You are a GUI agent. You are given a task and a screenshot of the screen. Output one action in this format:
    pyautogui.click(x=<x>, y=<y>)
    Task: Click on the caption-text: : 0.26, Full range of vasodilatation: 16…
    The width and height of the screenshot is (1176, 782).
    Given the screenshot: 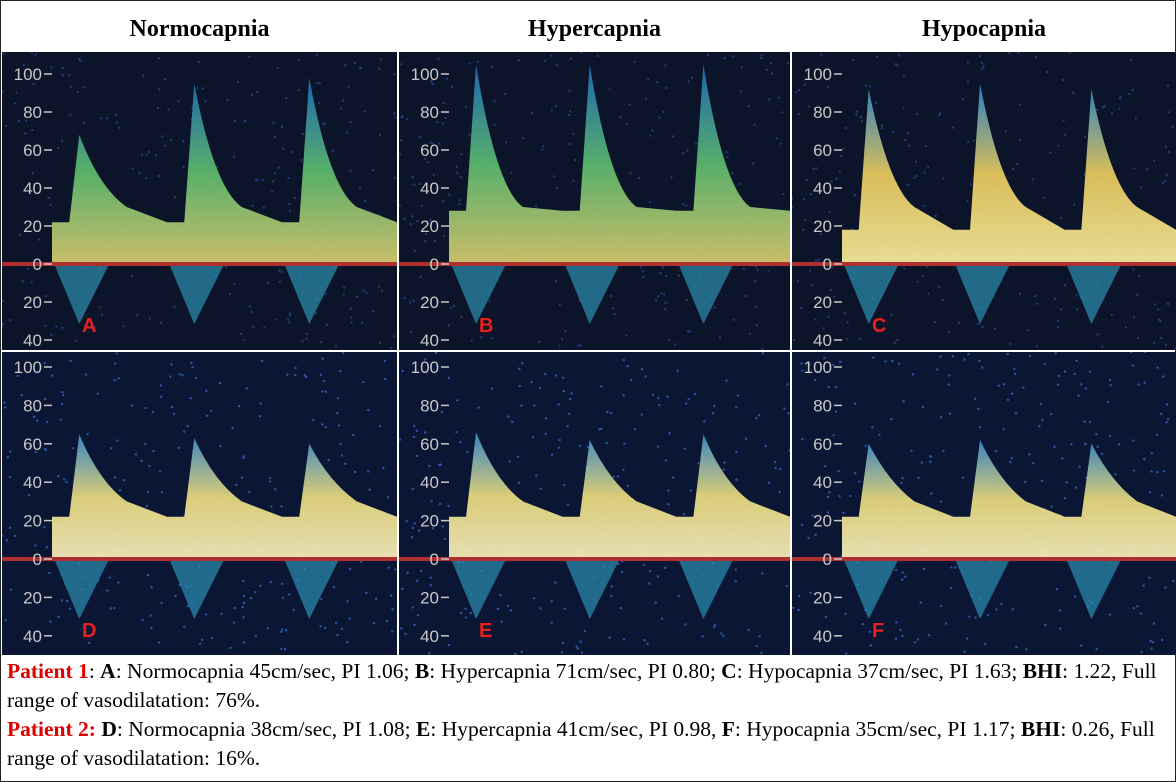 What is the action you would take?
    pyautogui.click(x=581, y=743)
    